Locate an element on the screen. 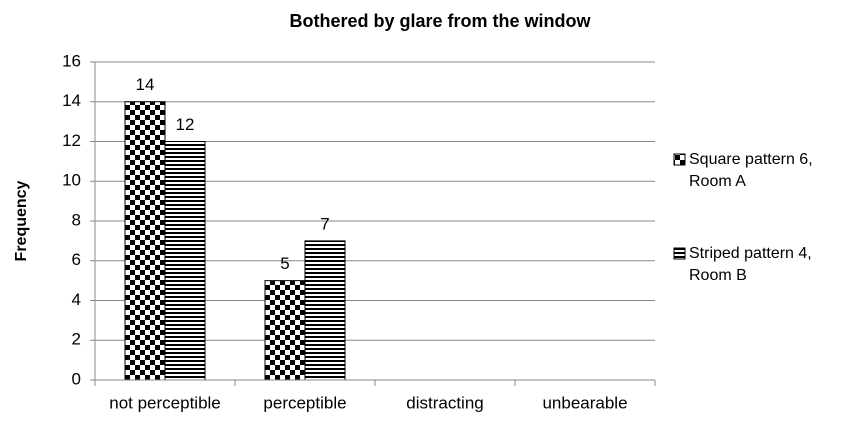  x-tick-label: unbearable is located at coordinates (584, 402).